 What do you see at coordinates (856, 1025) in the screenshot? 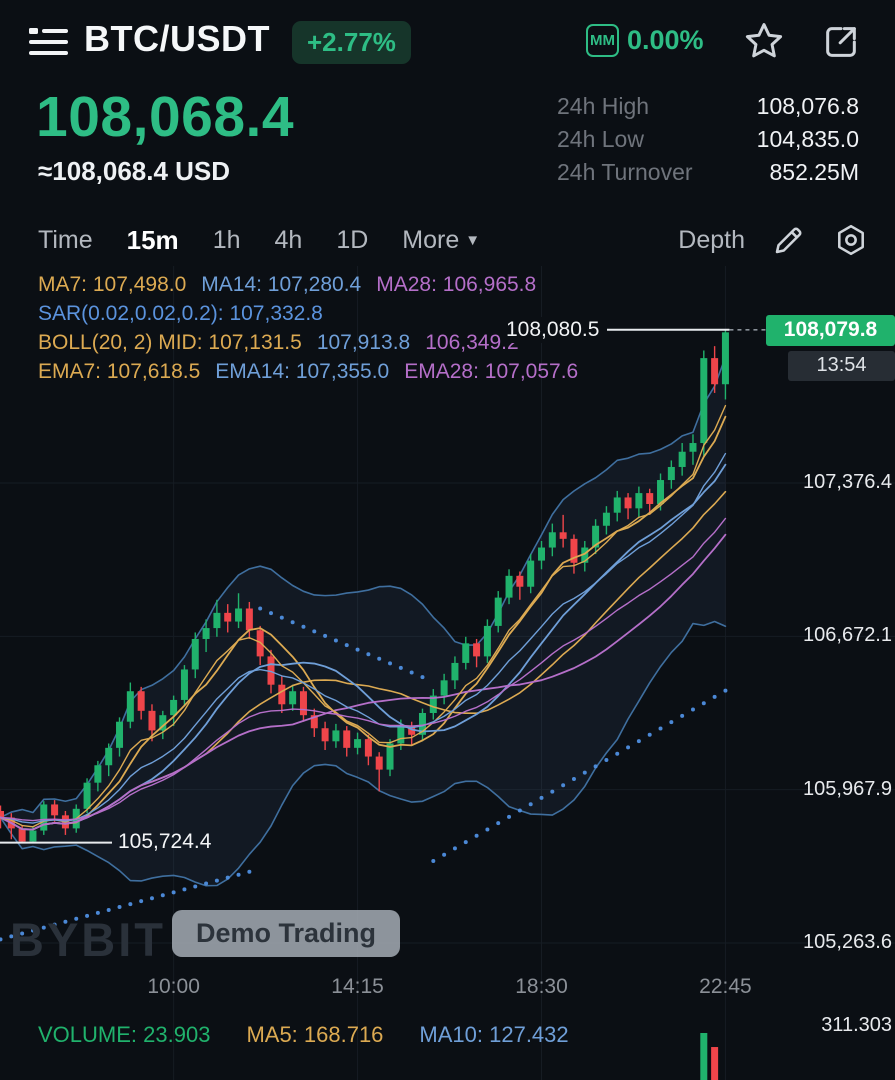
I see `volume-axis-label: 311.303` at bounding box center [856, 1025].